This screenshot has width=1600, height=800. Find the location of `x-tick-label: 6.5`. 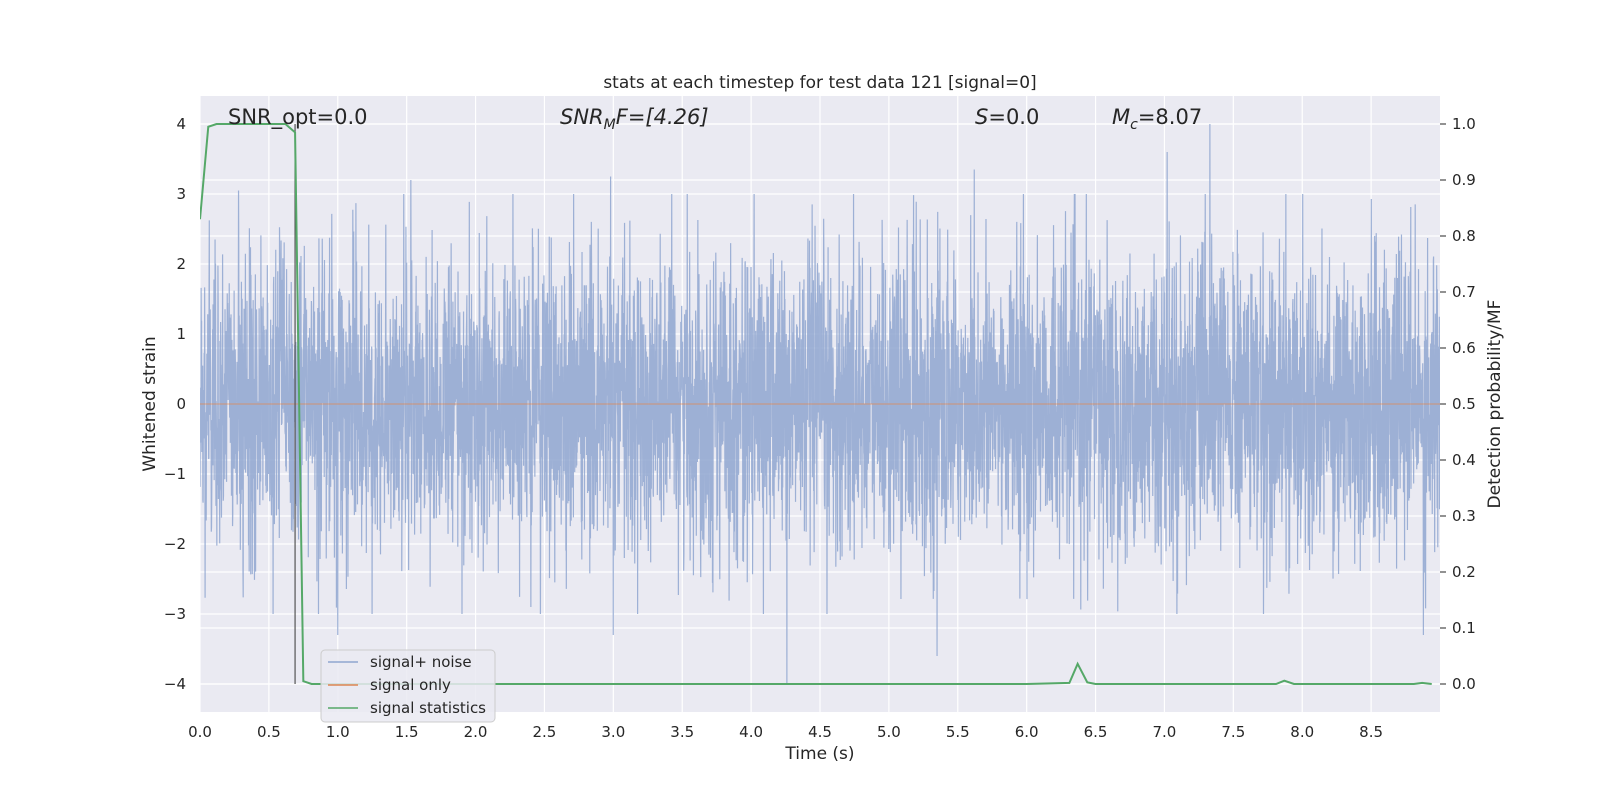

x-tick-label: 6.5 is located at coordinates (1096, 732).